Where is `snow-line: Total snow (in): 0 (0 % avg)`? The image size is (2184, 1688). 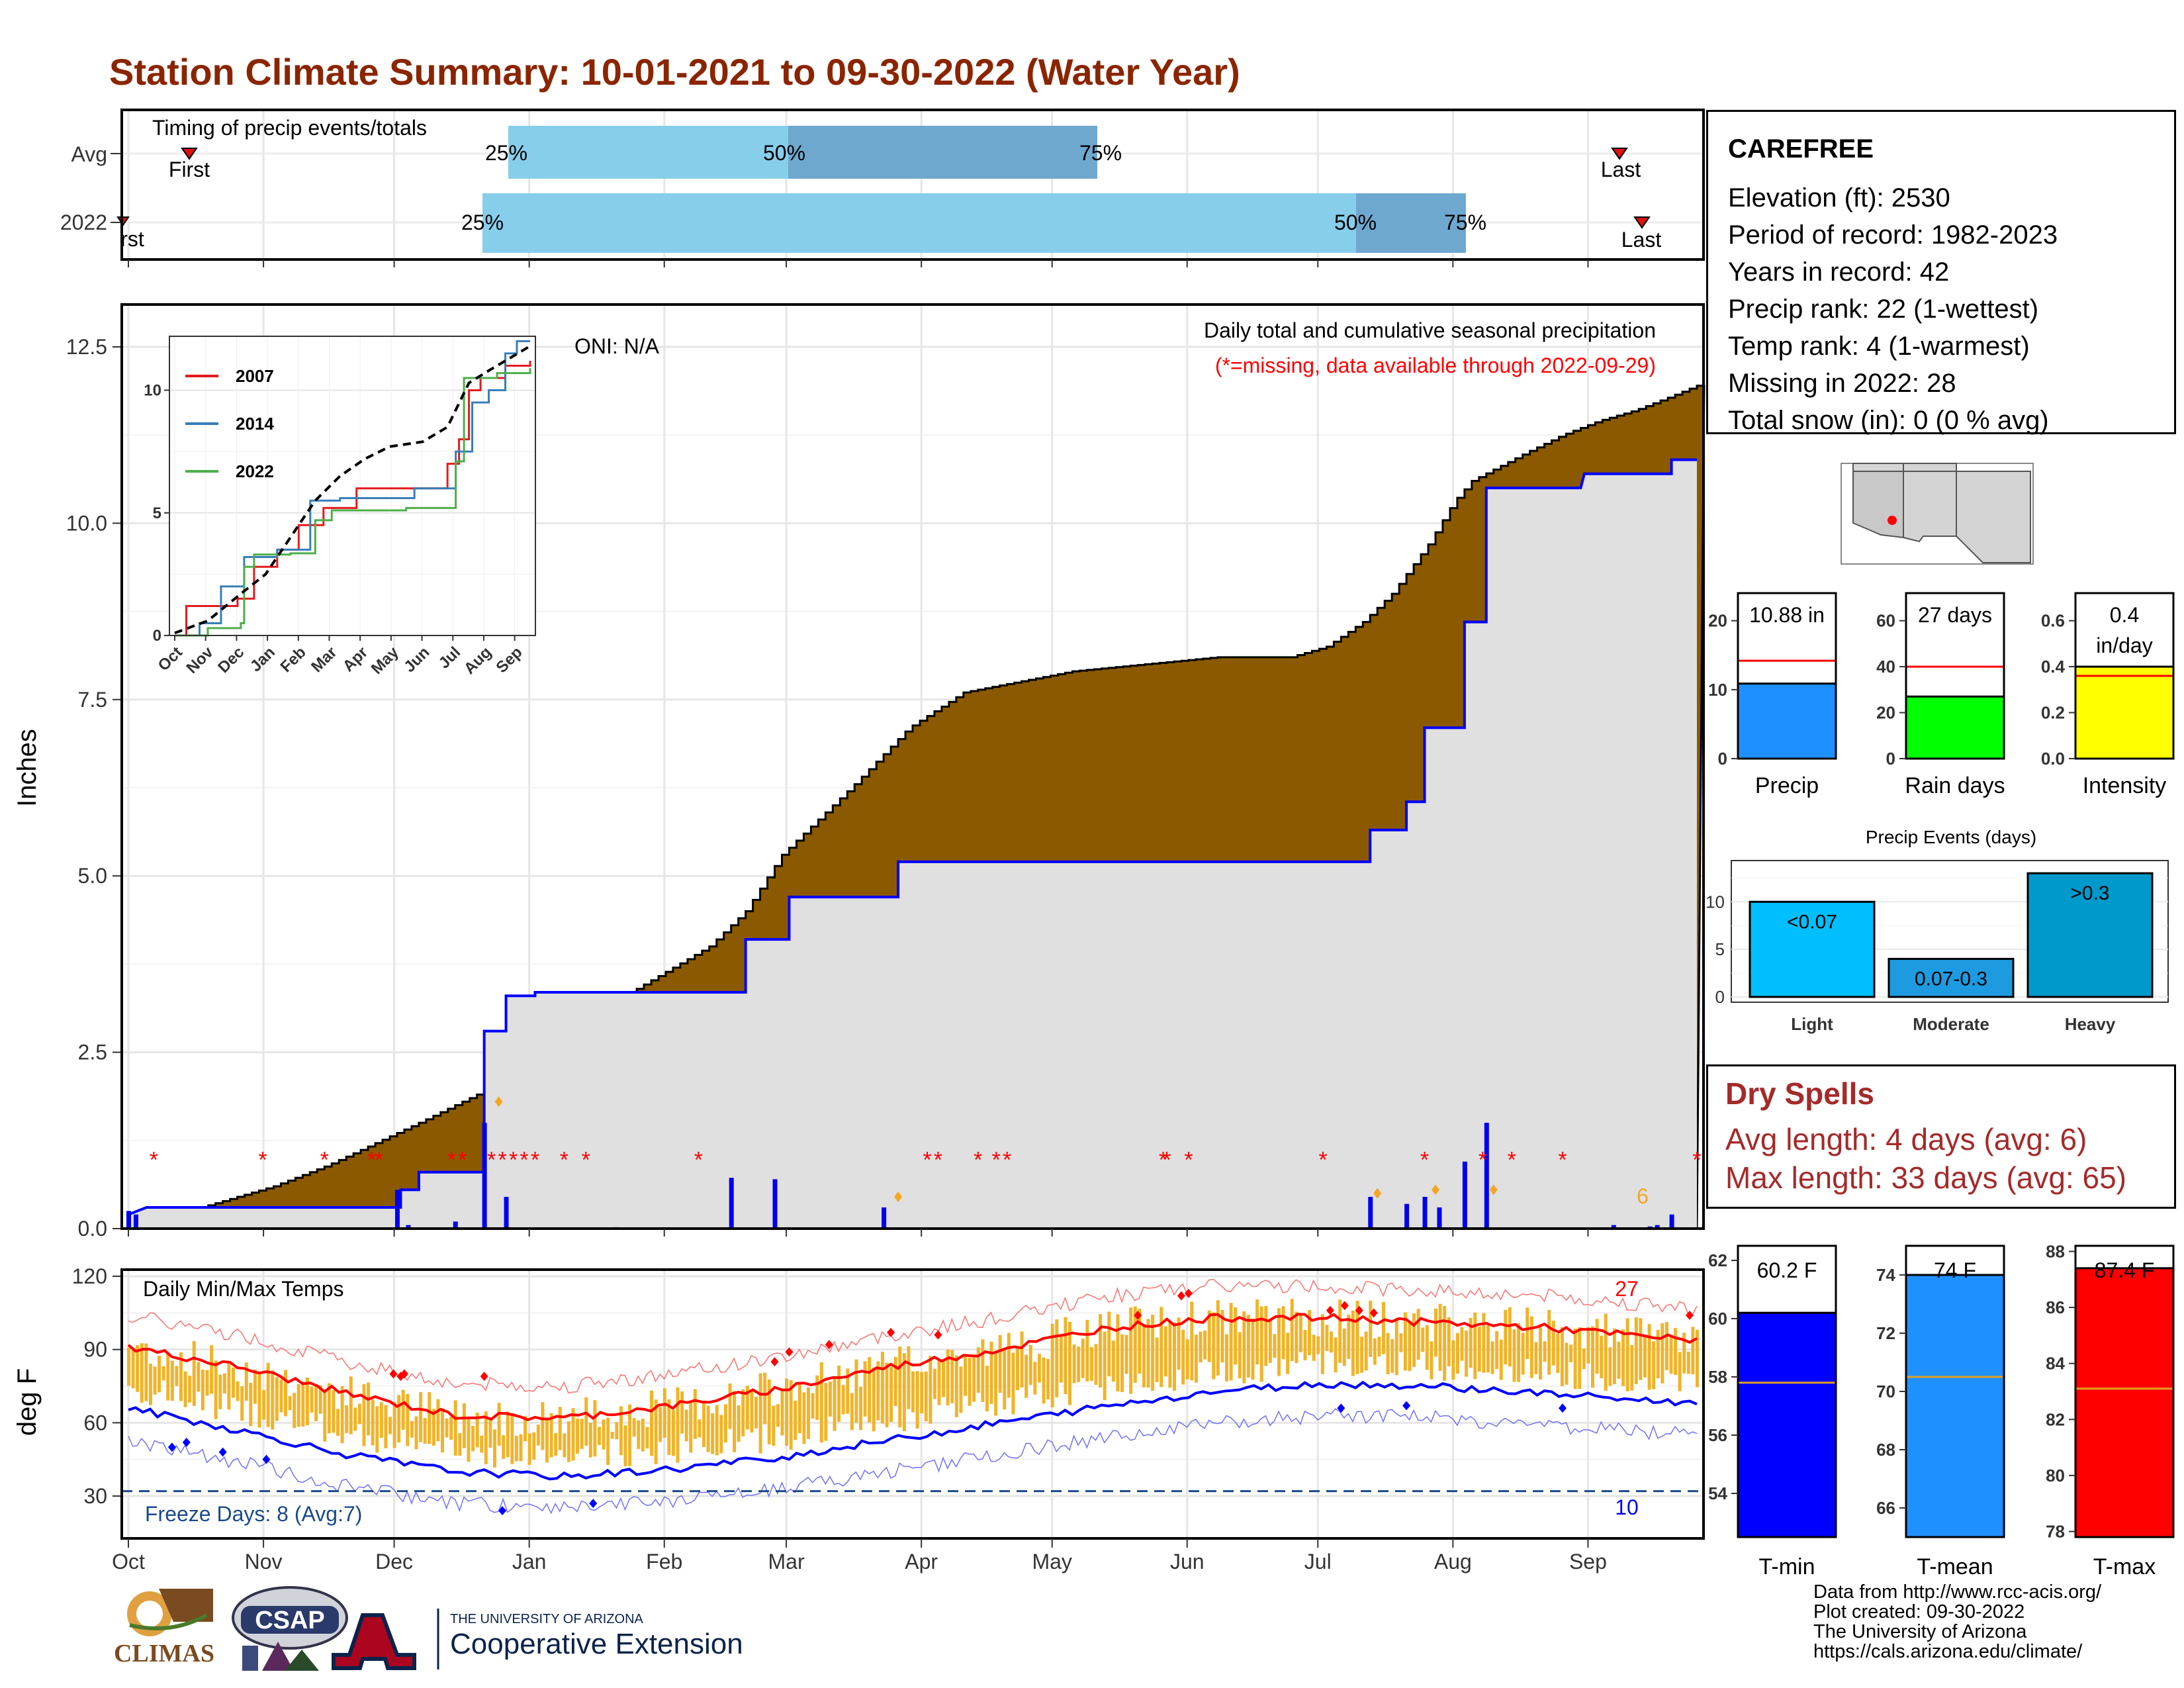
snow-line: Total snow (in): 0 (0 % avg) is located at coordinates (1888, 420).